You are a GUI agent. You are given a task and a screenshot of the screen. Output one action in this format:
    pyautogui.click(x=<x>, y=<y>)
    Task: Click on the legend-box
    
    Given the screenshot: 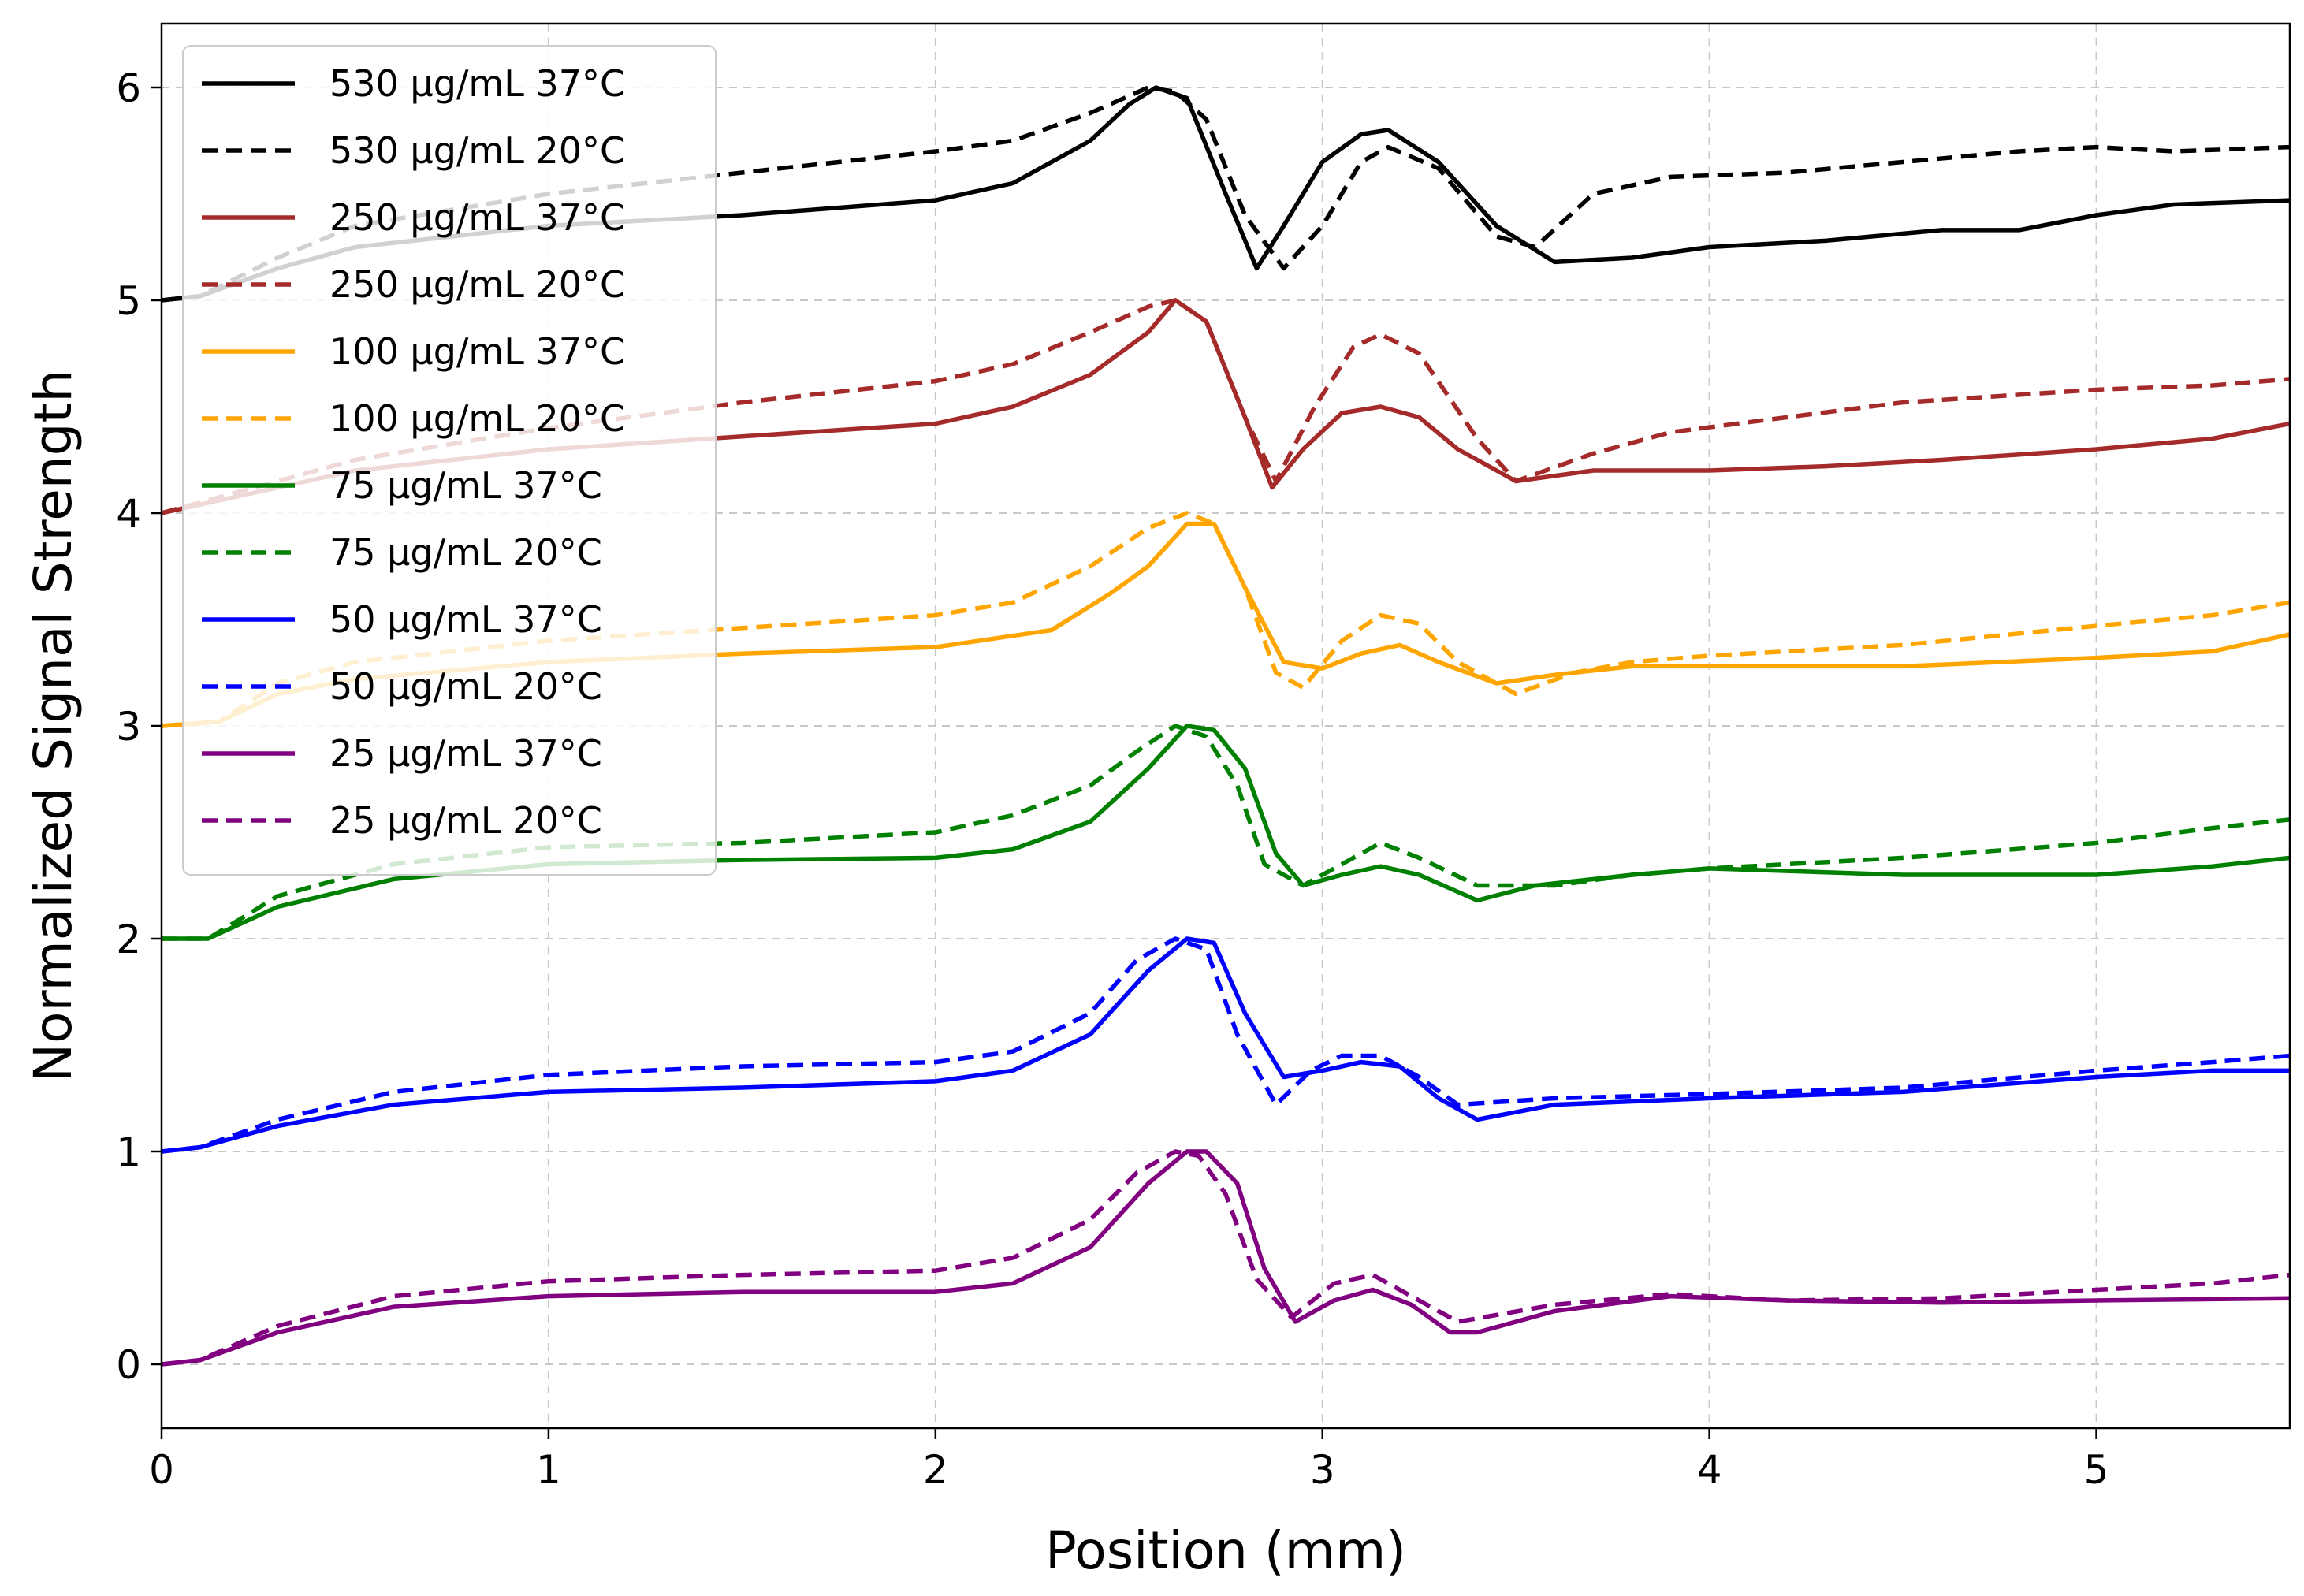 What is the action you would take?
    pyautogui.click(x=449, y=460)
    